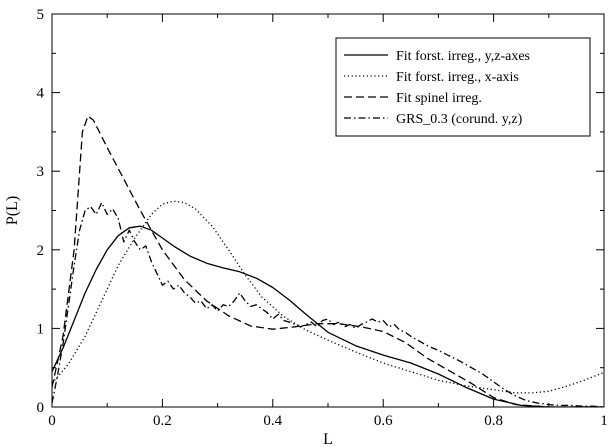 This screenshot has width=608, height=447. Describe the element at coordinates (41, 251) in the screenshot. I see `y-tick-label: 2` at that location.